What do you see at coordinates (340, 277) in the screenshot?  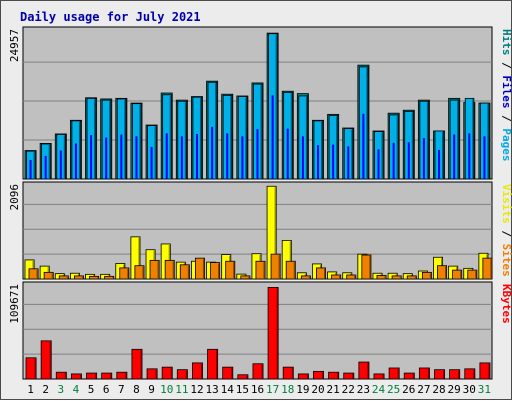 I see `bar-sites-21-shade` at bounding box center [340, 277].